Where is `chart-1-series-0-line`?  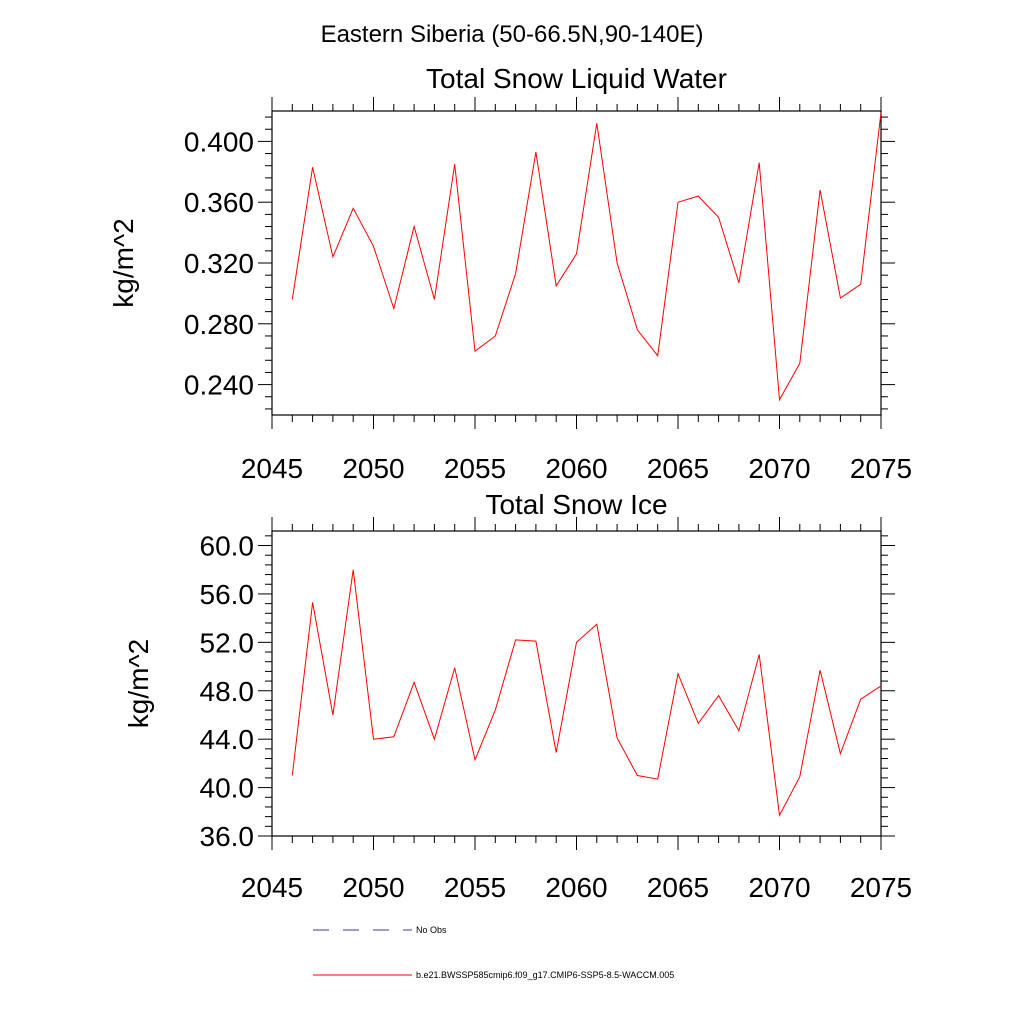
chart-1-series-0-line is located at coordinates (586, 693).